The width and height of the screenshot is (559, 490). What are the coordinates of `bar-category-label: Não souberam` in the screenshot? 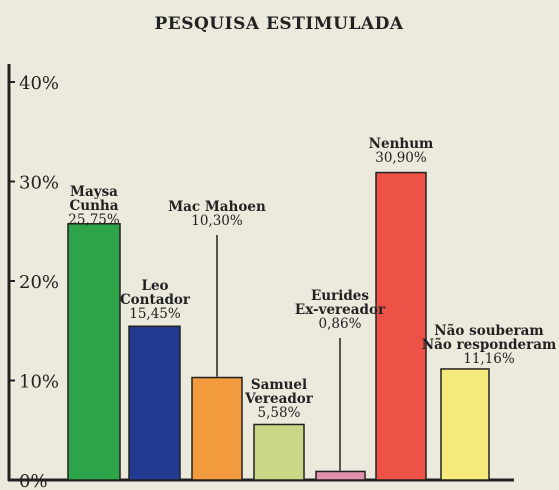 It's located at (488, 331).